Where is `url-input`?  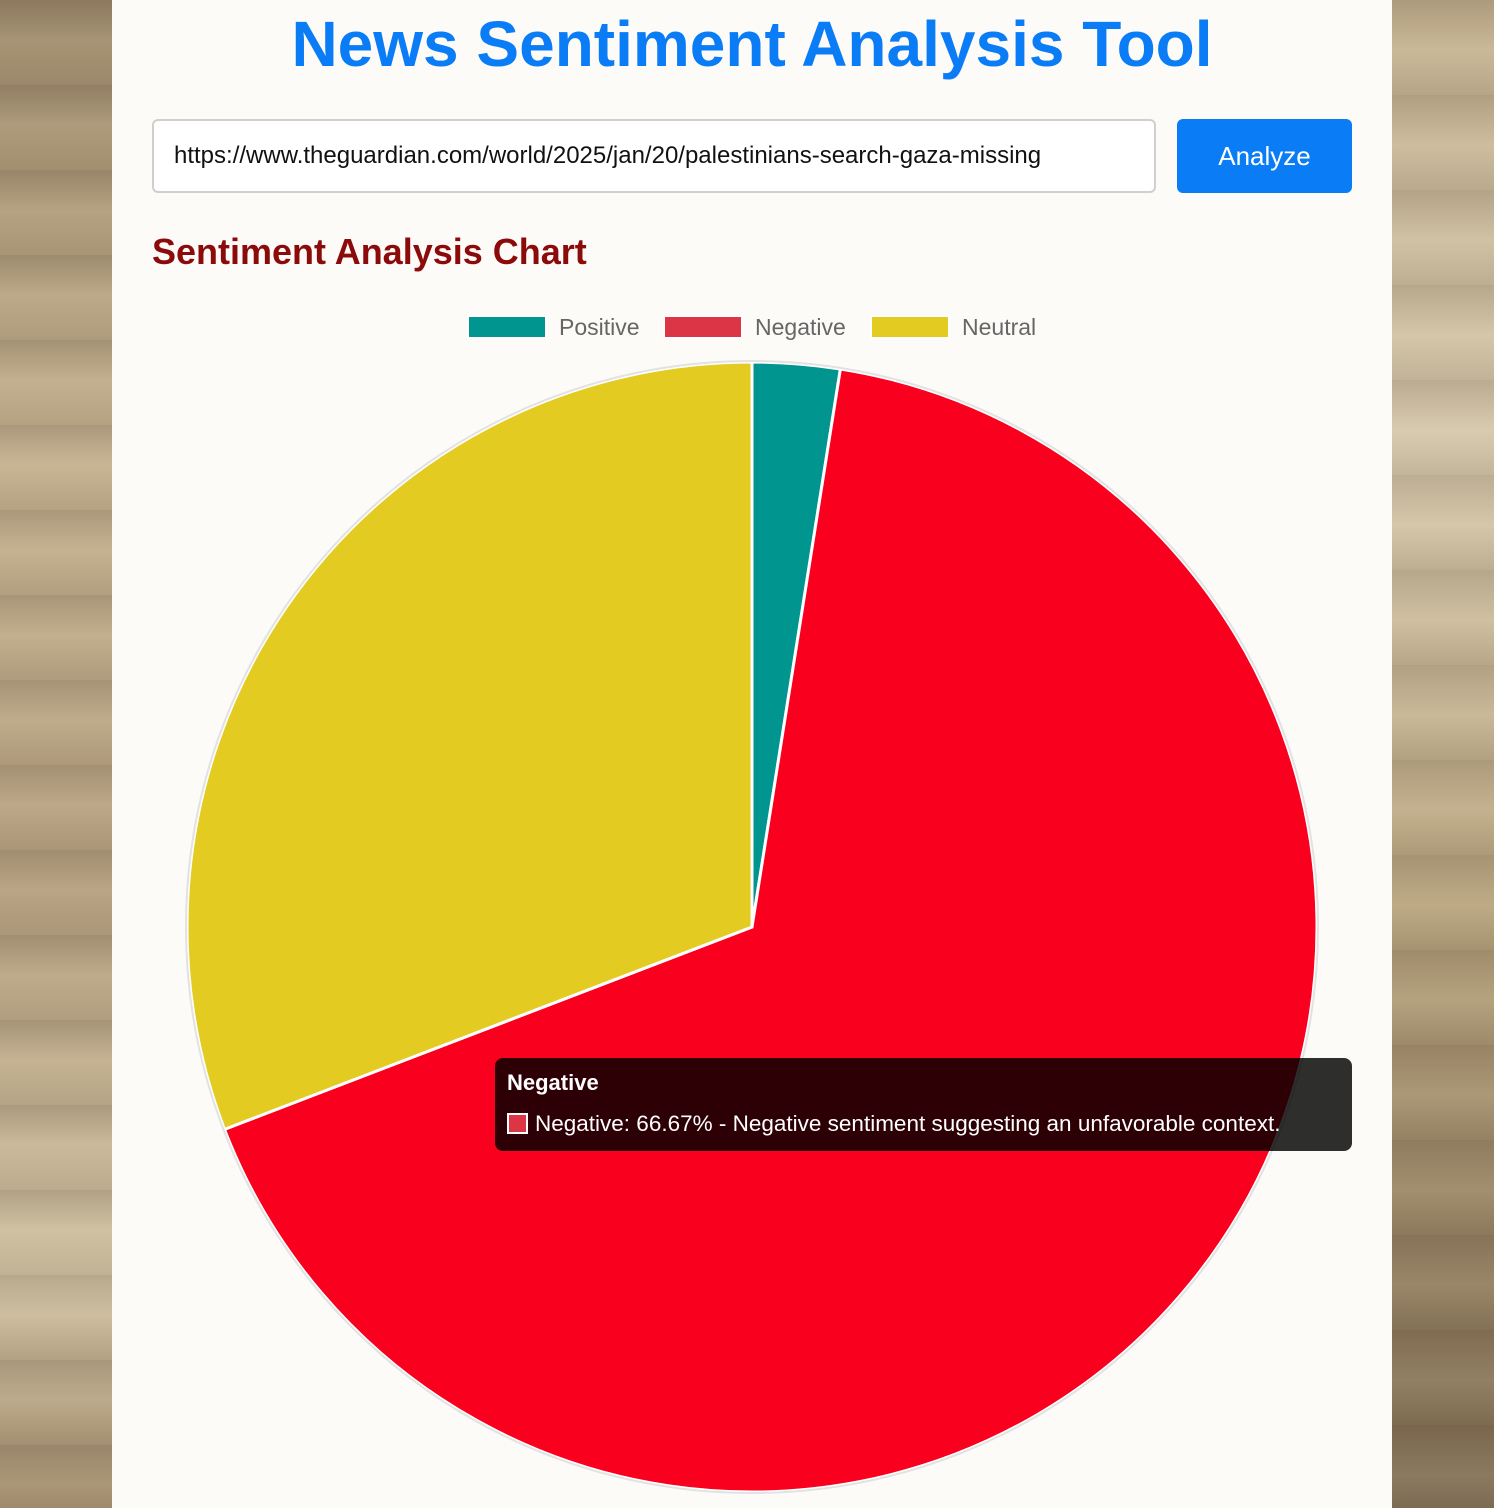
url-input is located at coordinates (654, 156).